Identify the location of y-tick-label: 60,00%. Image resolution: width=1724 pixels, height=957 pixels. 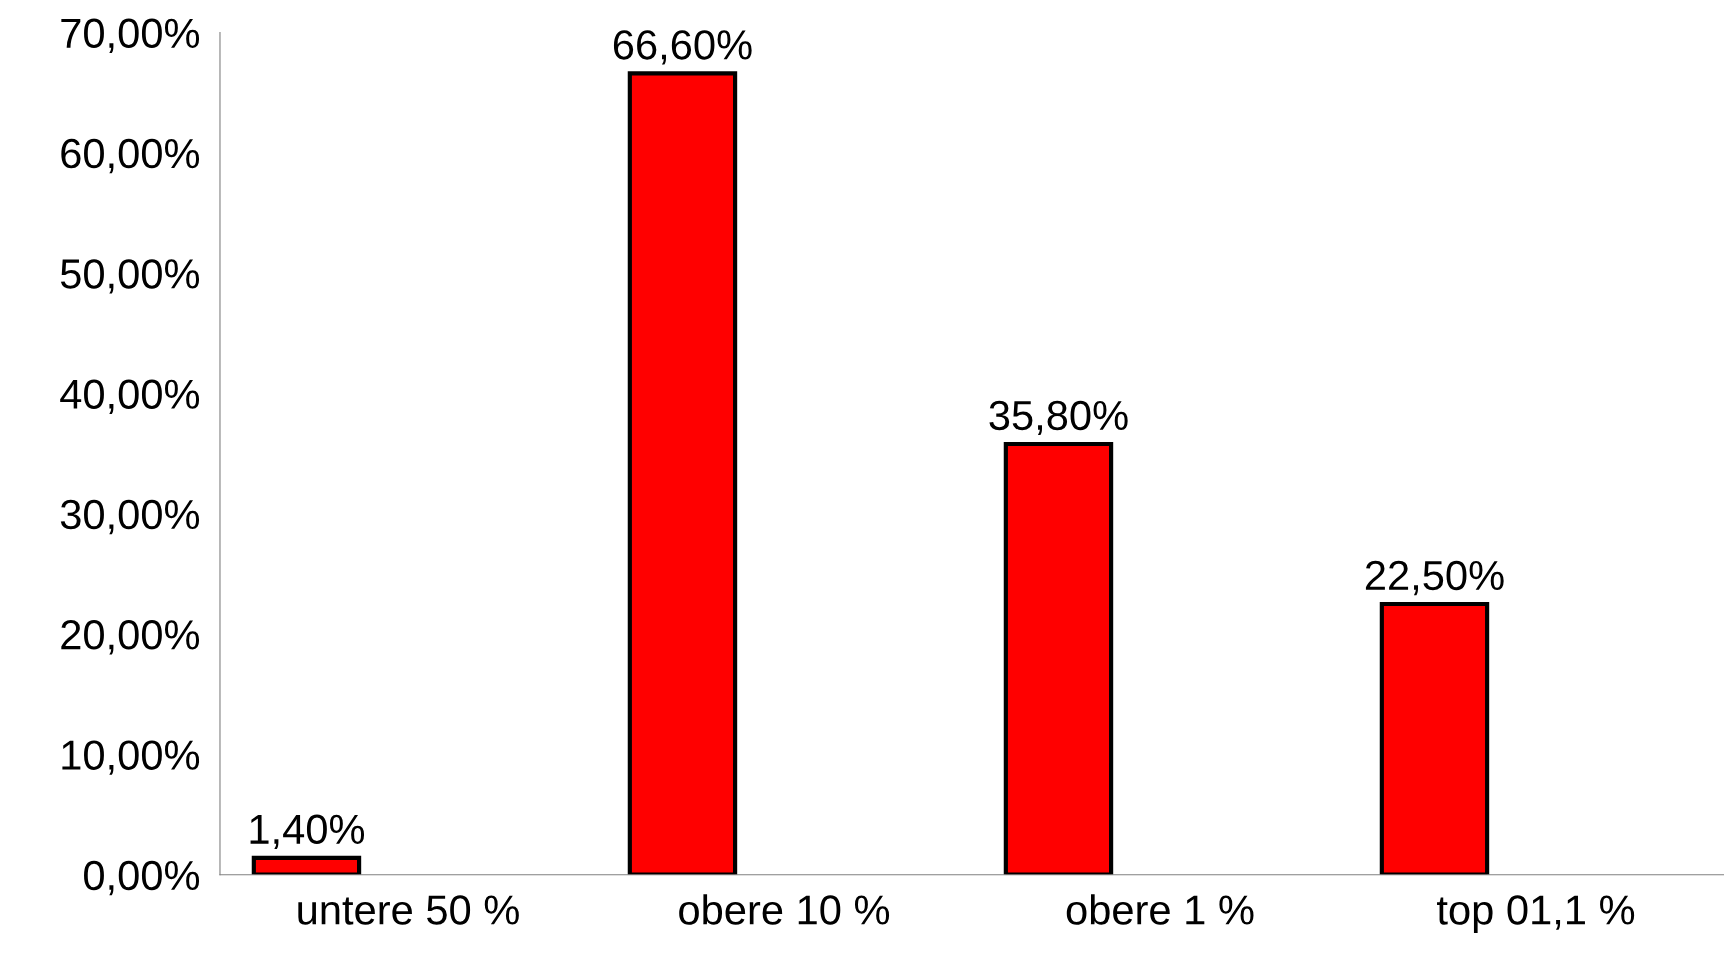
(130, 156).